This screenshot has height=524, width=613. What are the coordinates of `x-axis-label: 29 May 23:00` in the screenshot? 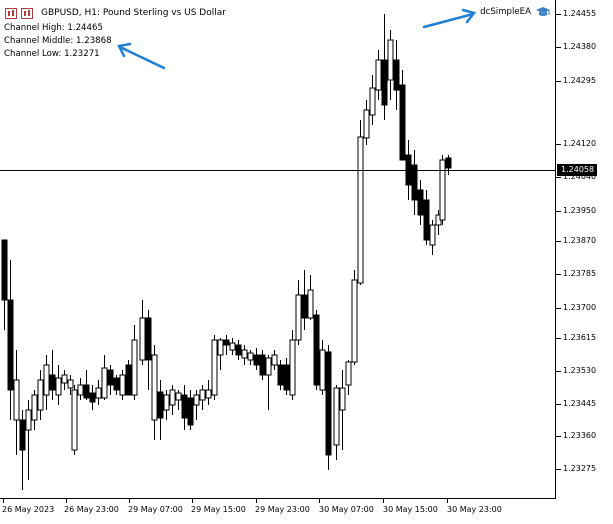 It's located at (282, 509).